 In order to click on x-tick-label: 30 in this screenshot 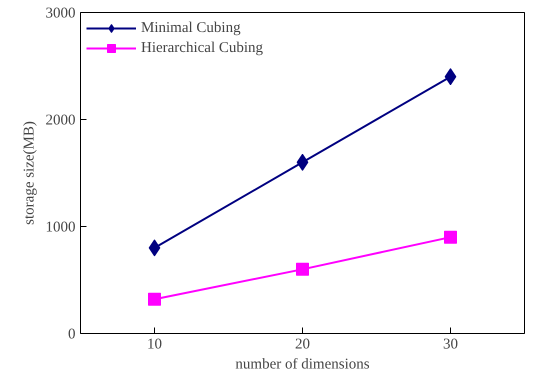, I will do `click(450, 344)`.